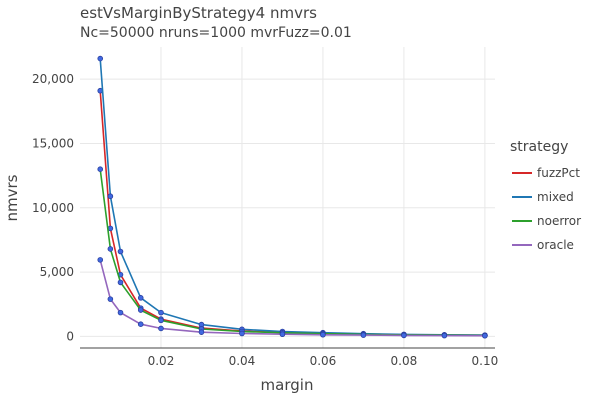  I want to click on legend-item-mixed: mixed, so click(555, 197).